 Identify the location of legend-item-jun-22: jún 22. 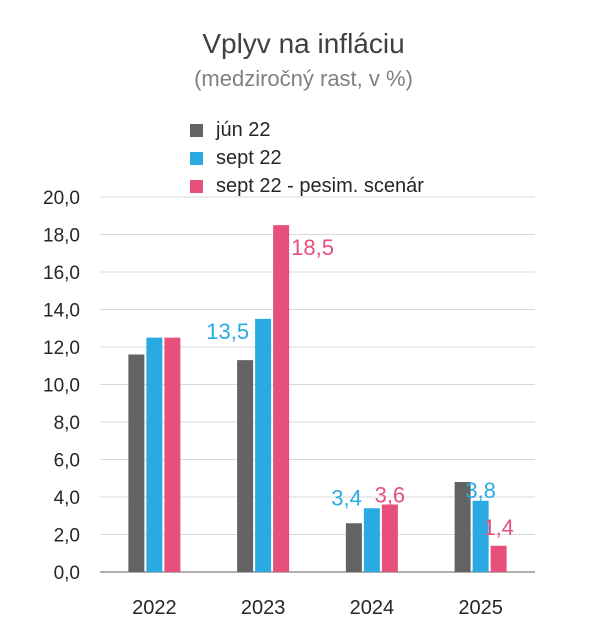
(307, 130).